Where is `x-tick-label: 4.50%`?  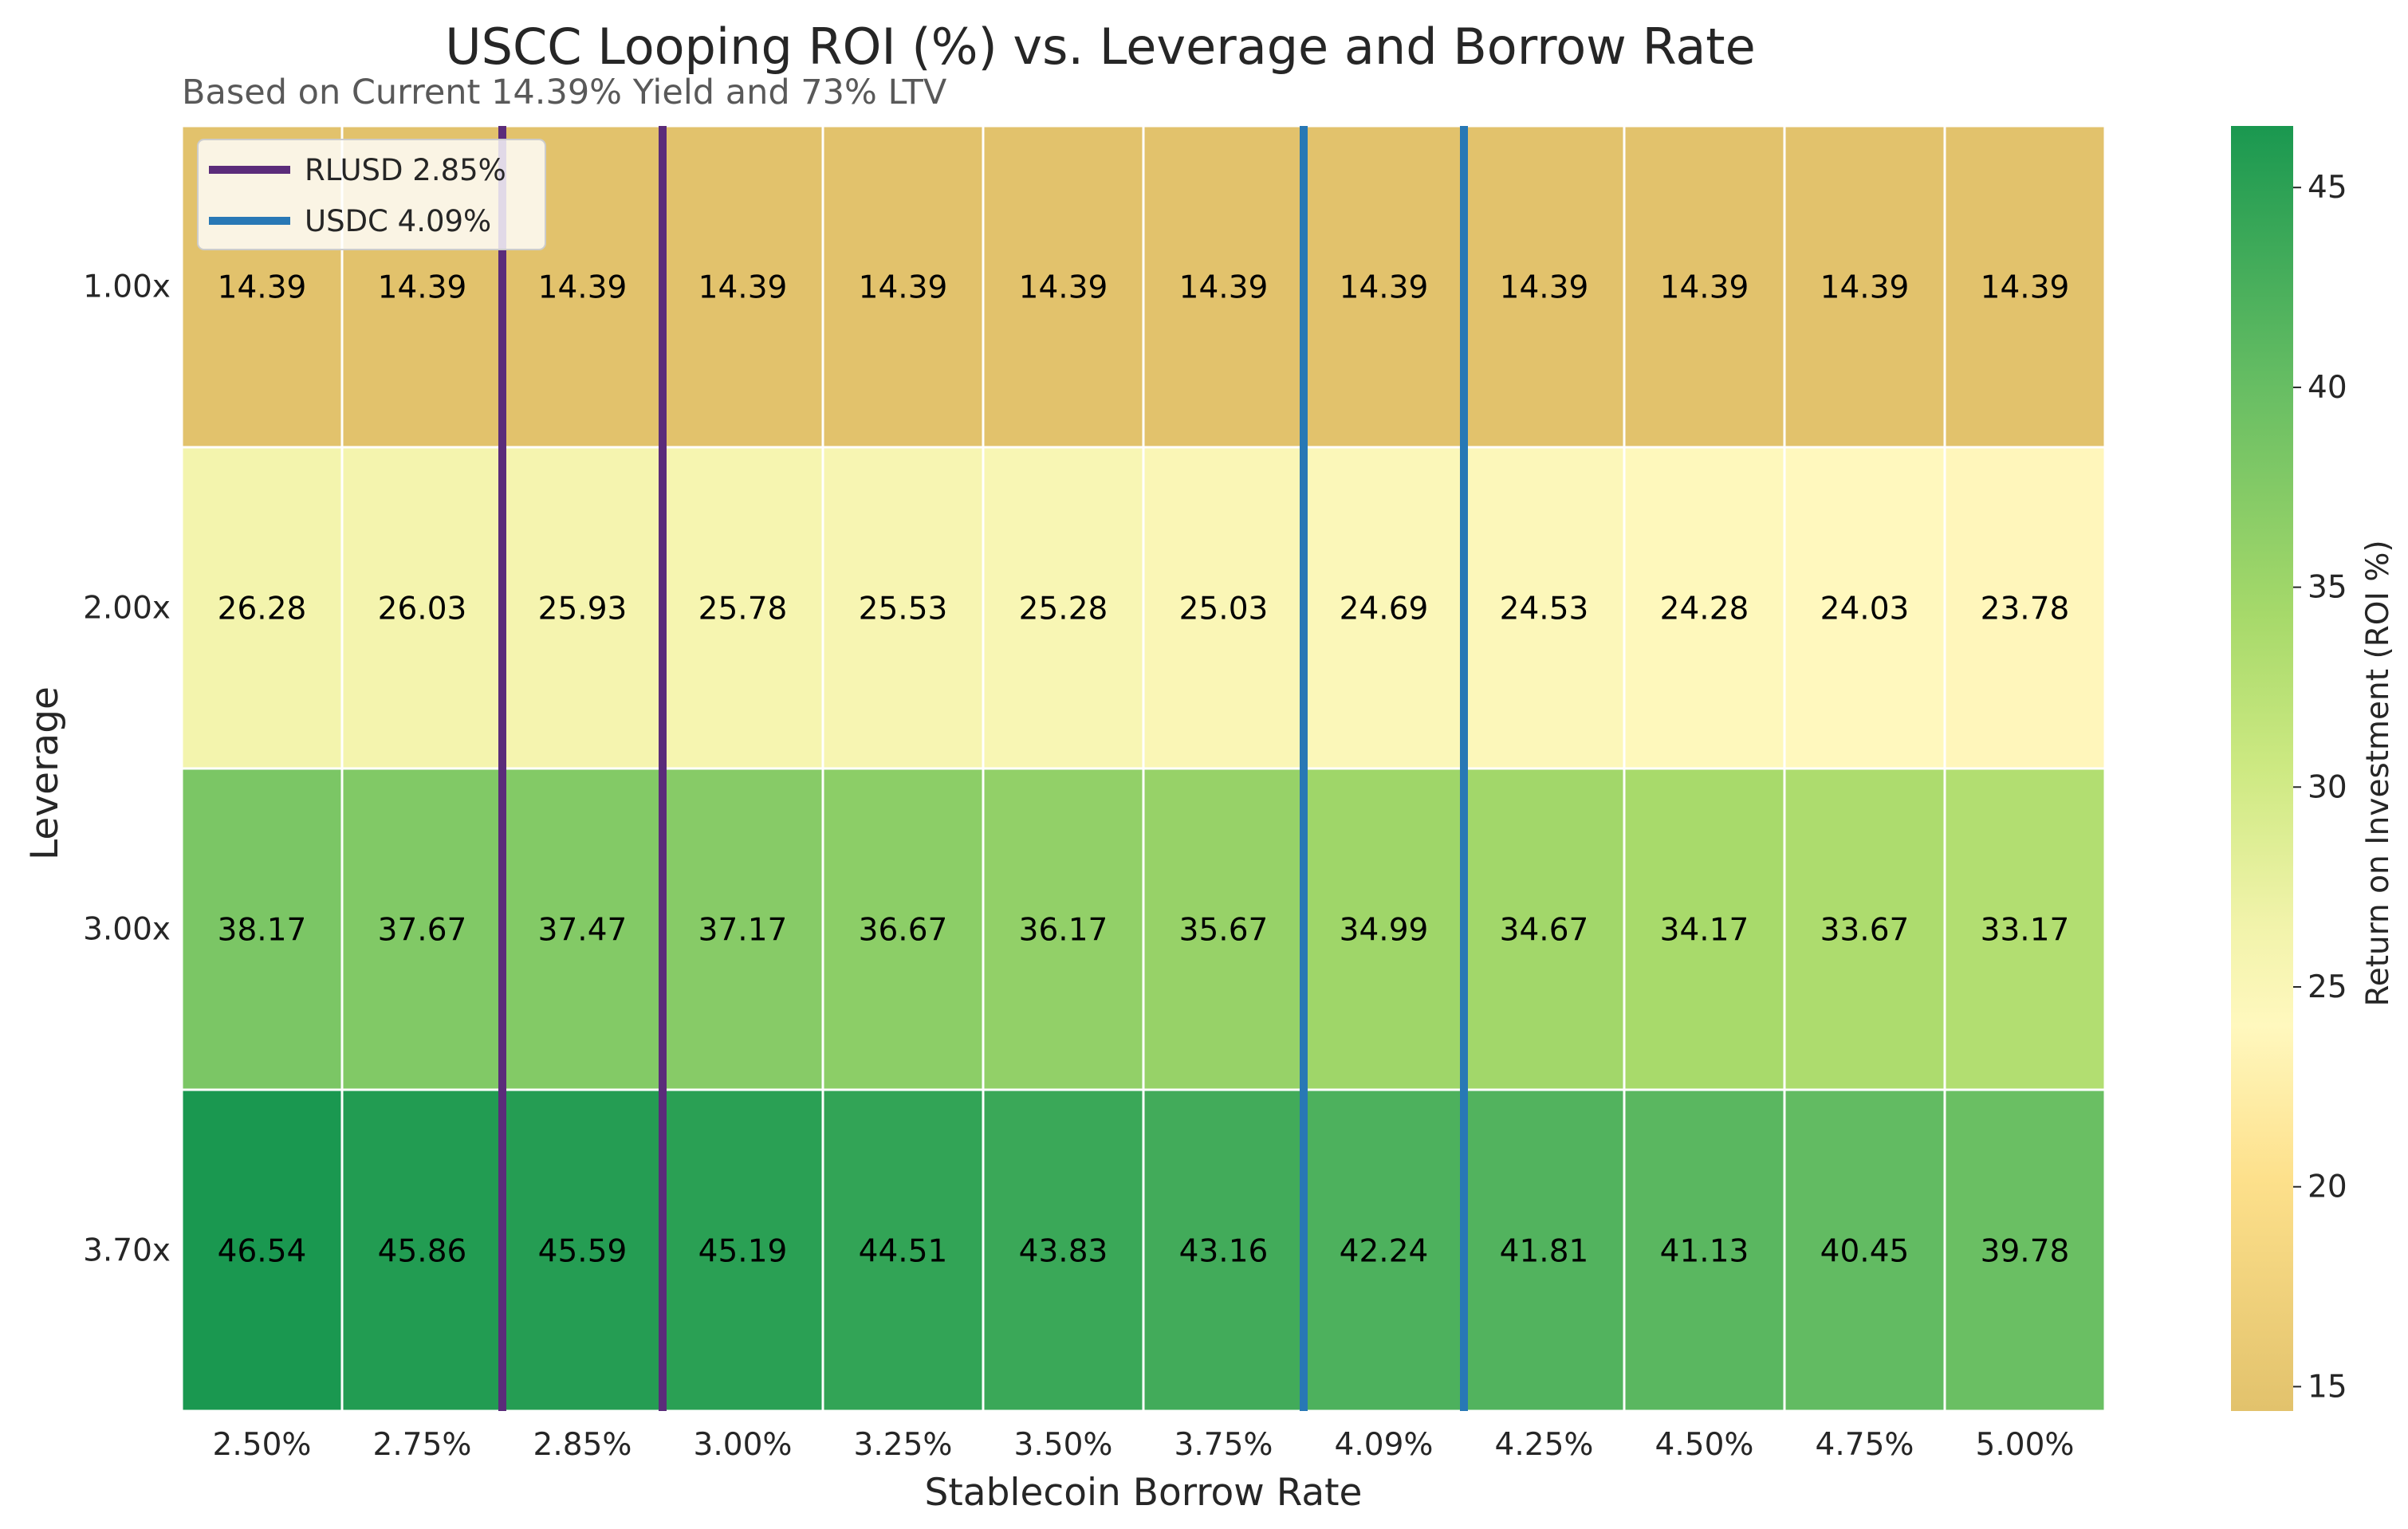
x-tick-label: 4.50% is located at coordinates (1705, 1445).